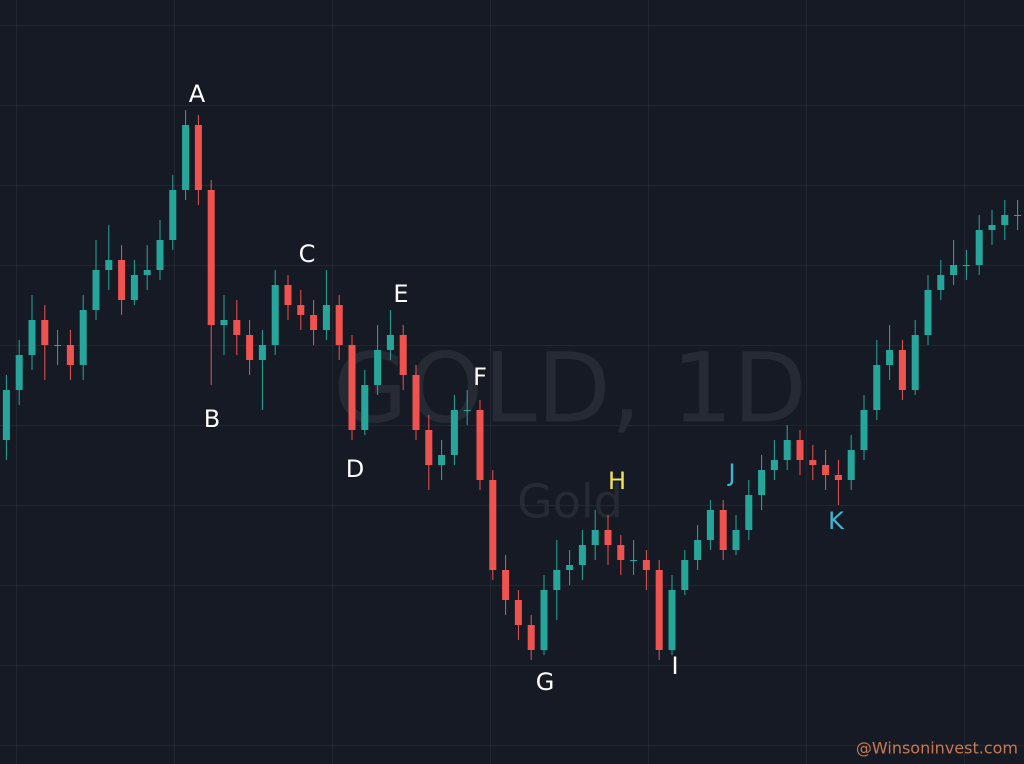 Image resolution: width=1024 pixels, height=764 pixels. What do you see at coordinates (307, 254) in the screenshot?
I see `wave-label: C` at bounding box center [307, 254].